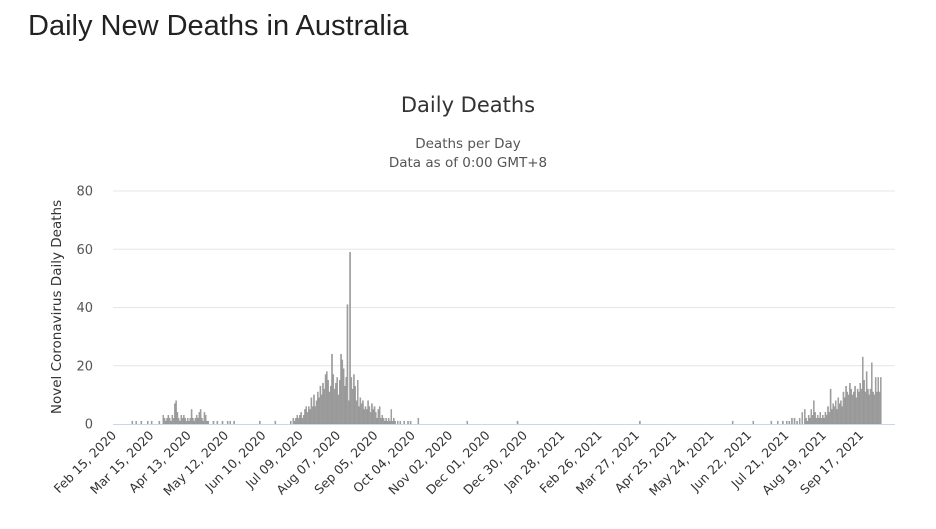 The image size is (936, 529). What do you see at coordinates (84, 366) in the screenshot?
I see `y-tick-label: 20` at bounding box center [84, 366].